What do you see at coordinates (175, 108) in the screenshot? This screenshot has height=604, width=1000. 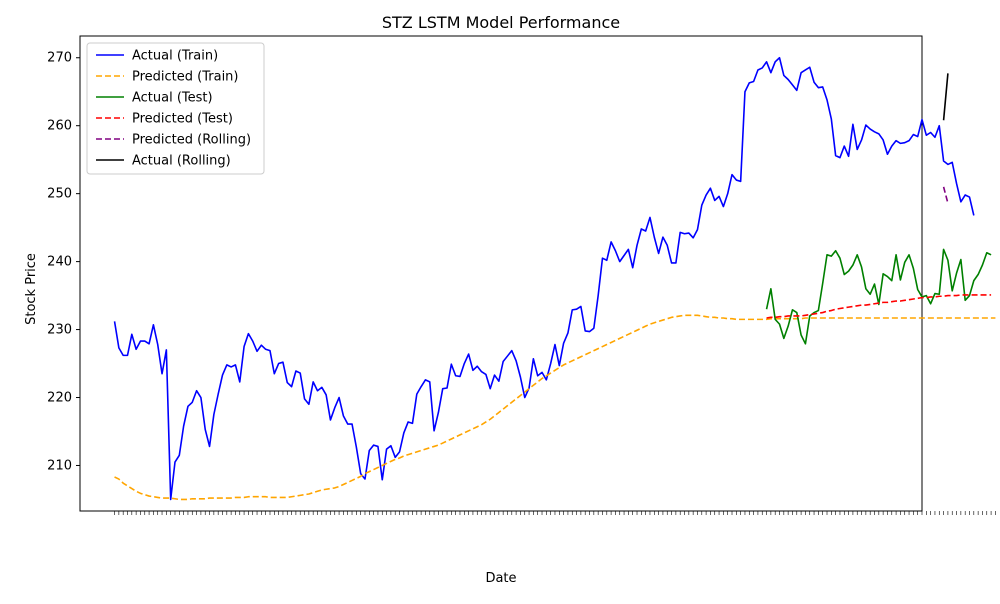 I see `legend-box` at bounding box center [175, 108].